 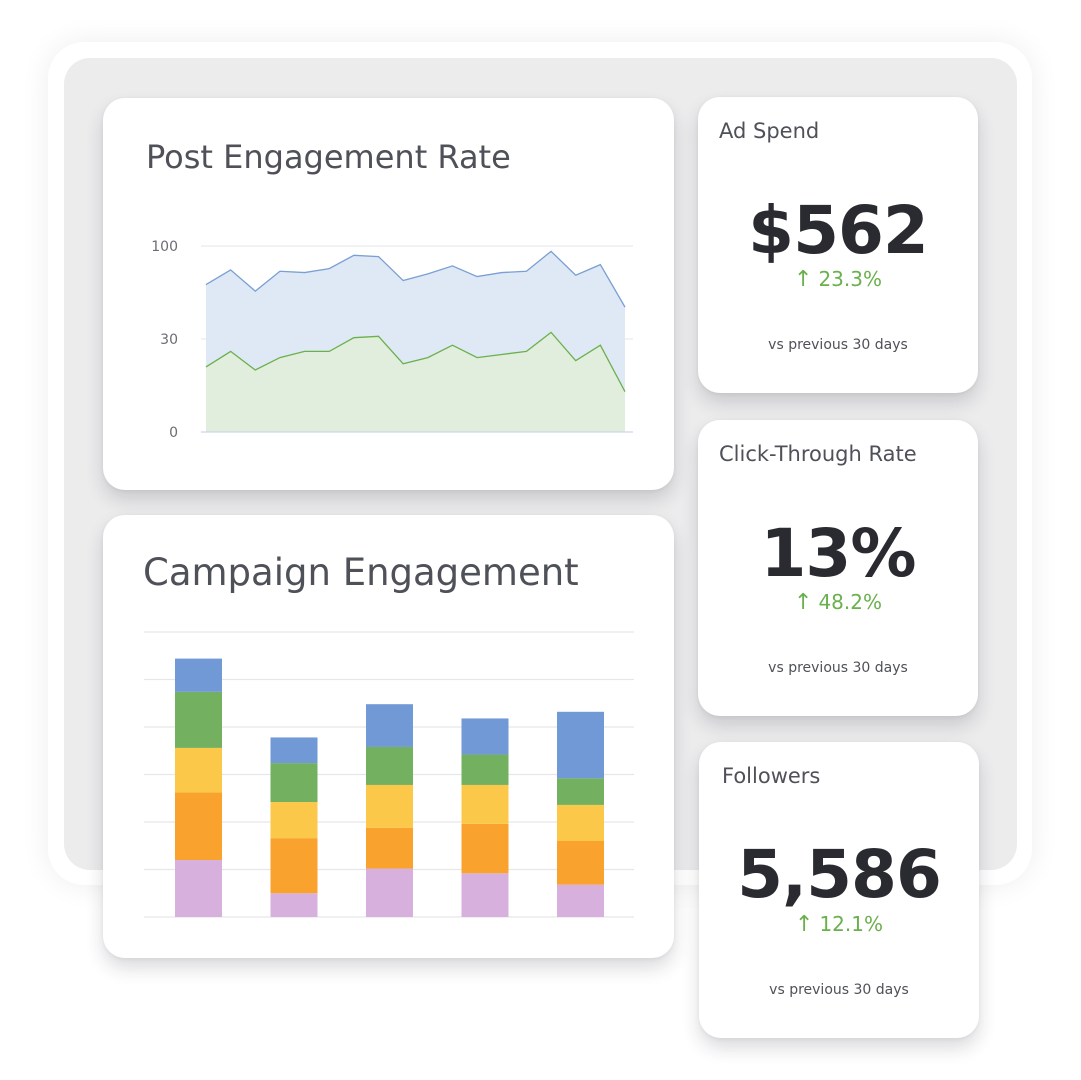 I want to click on click-through-rate-change: ↑ 48.2%, so click(x=838, y=602).